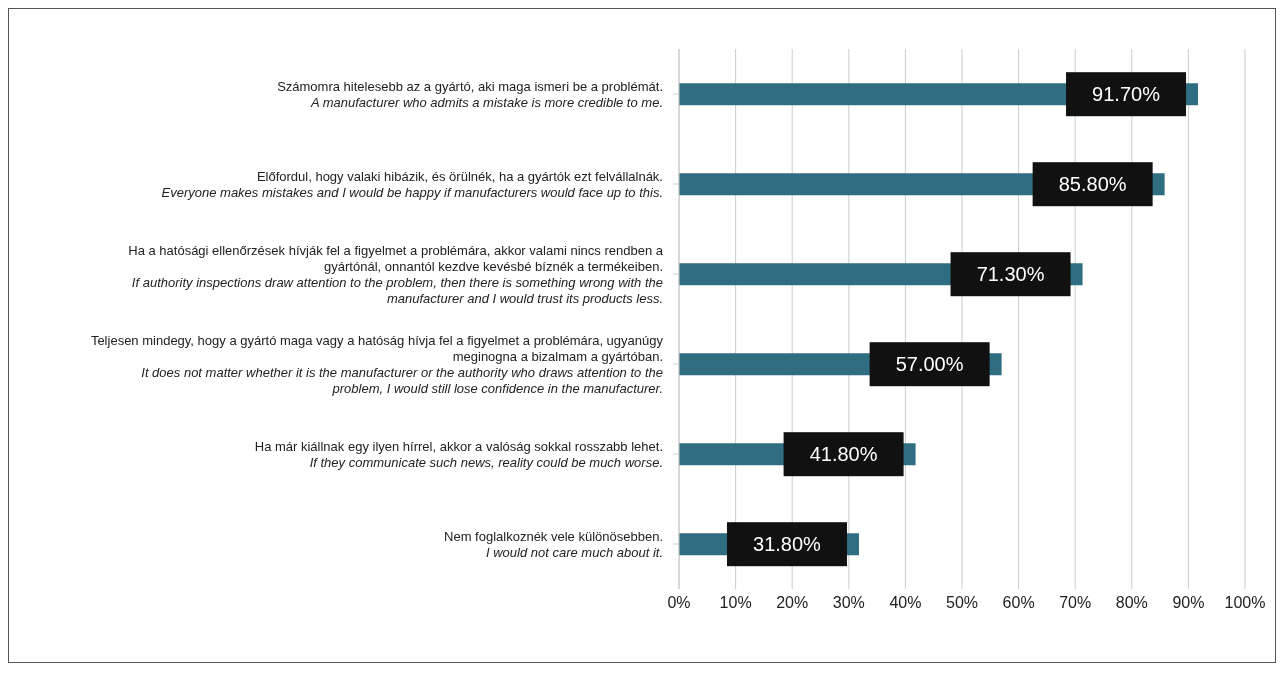  Describe the element at coordinates (1131, 603) in the screenshot. I see `x-tick-label: 80%` at that location.